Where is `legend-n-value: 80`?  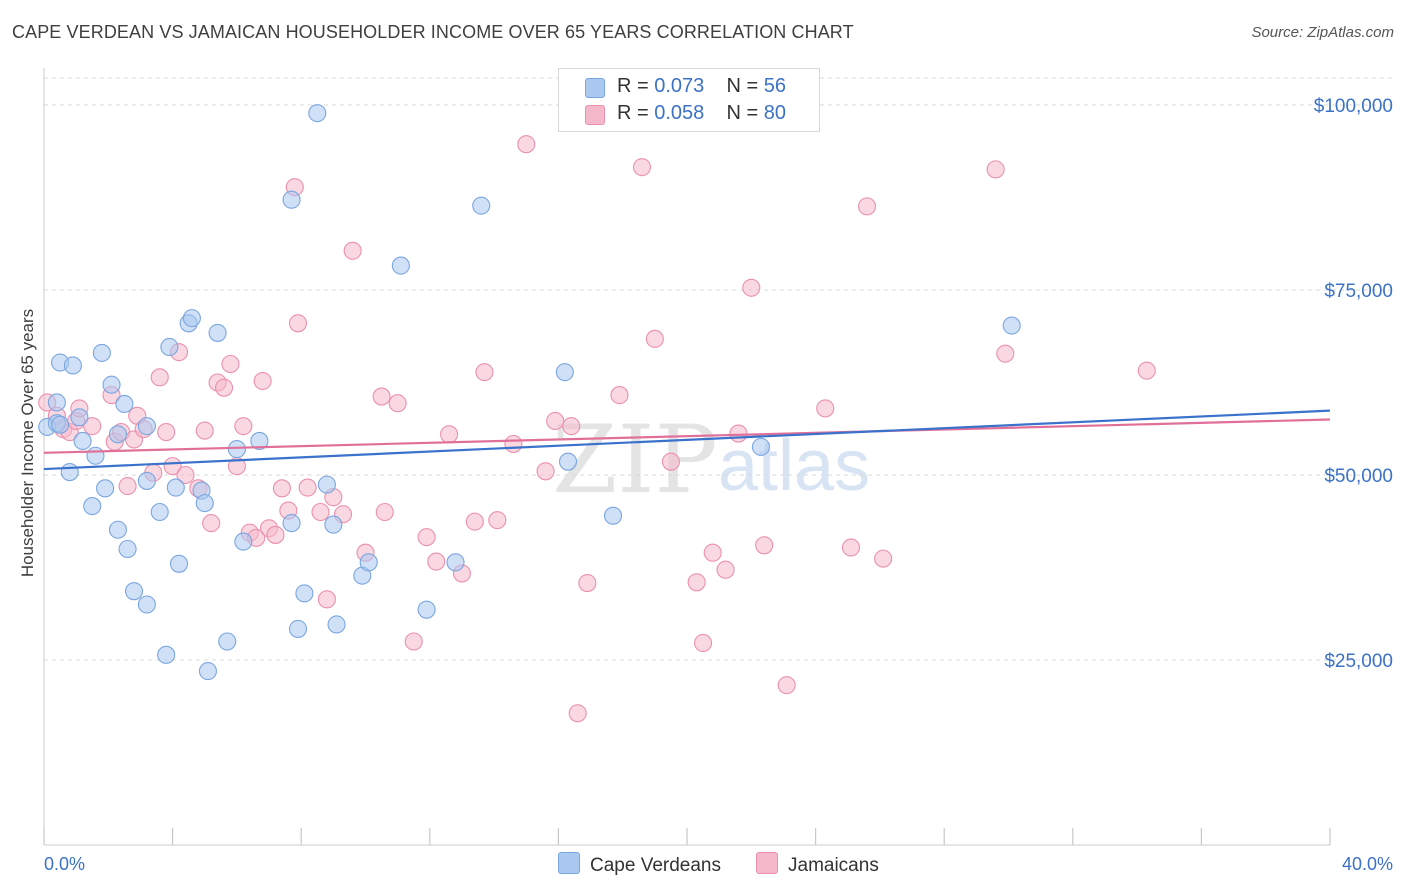
legend-n-value: 80 is located at coordinates (775, 113).